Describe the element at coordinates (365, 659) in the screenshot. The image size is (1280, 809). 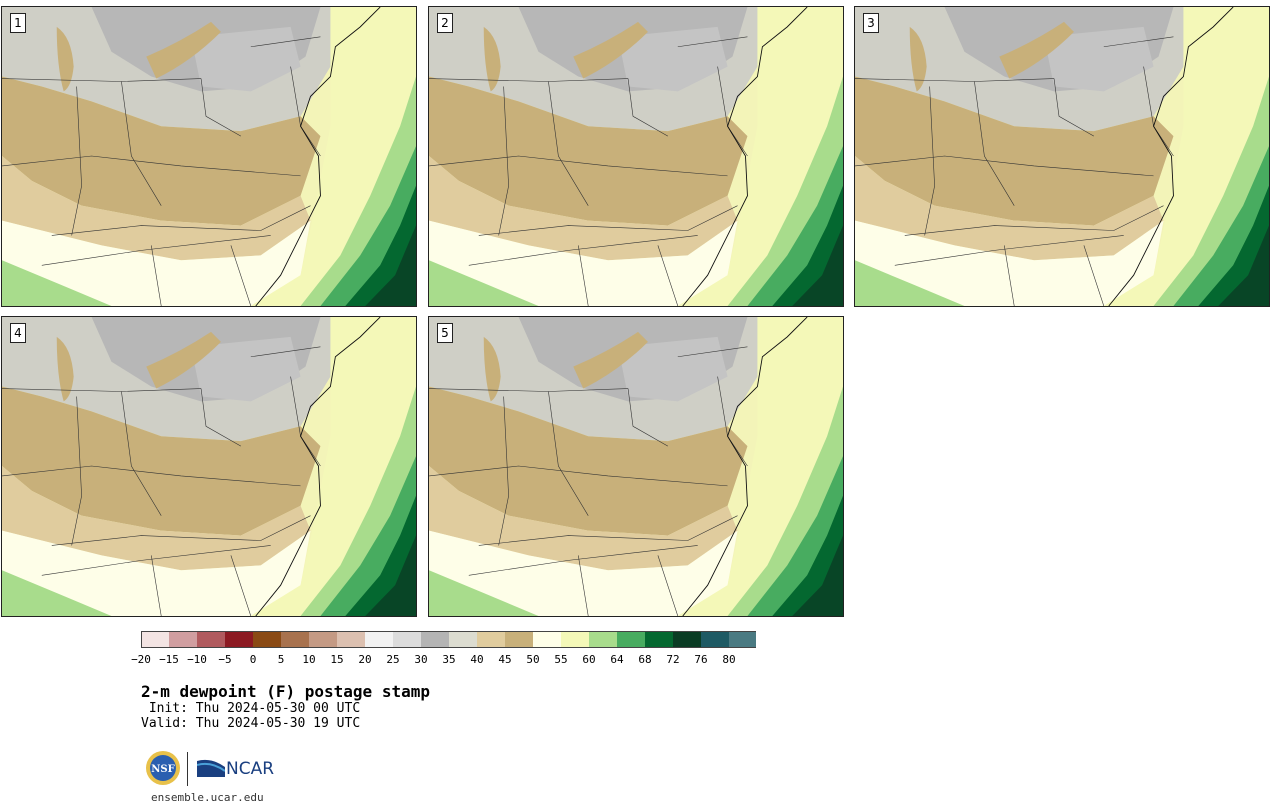
I see `colorbar-tick-label: 20` at that location.